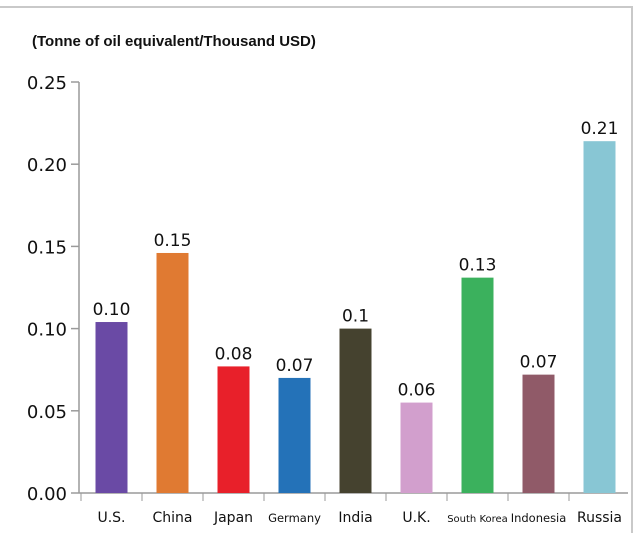  Describe the element at coordinates (417, 391) in the screenshot. I see `data-label: 0.06` at that location.